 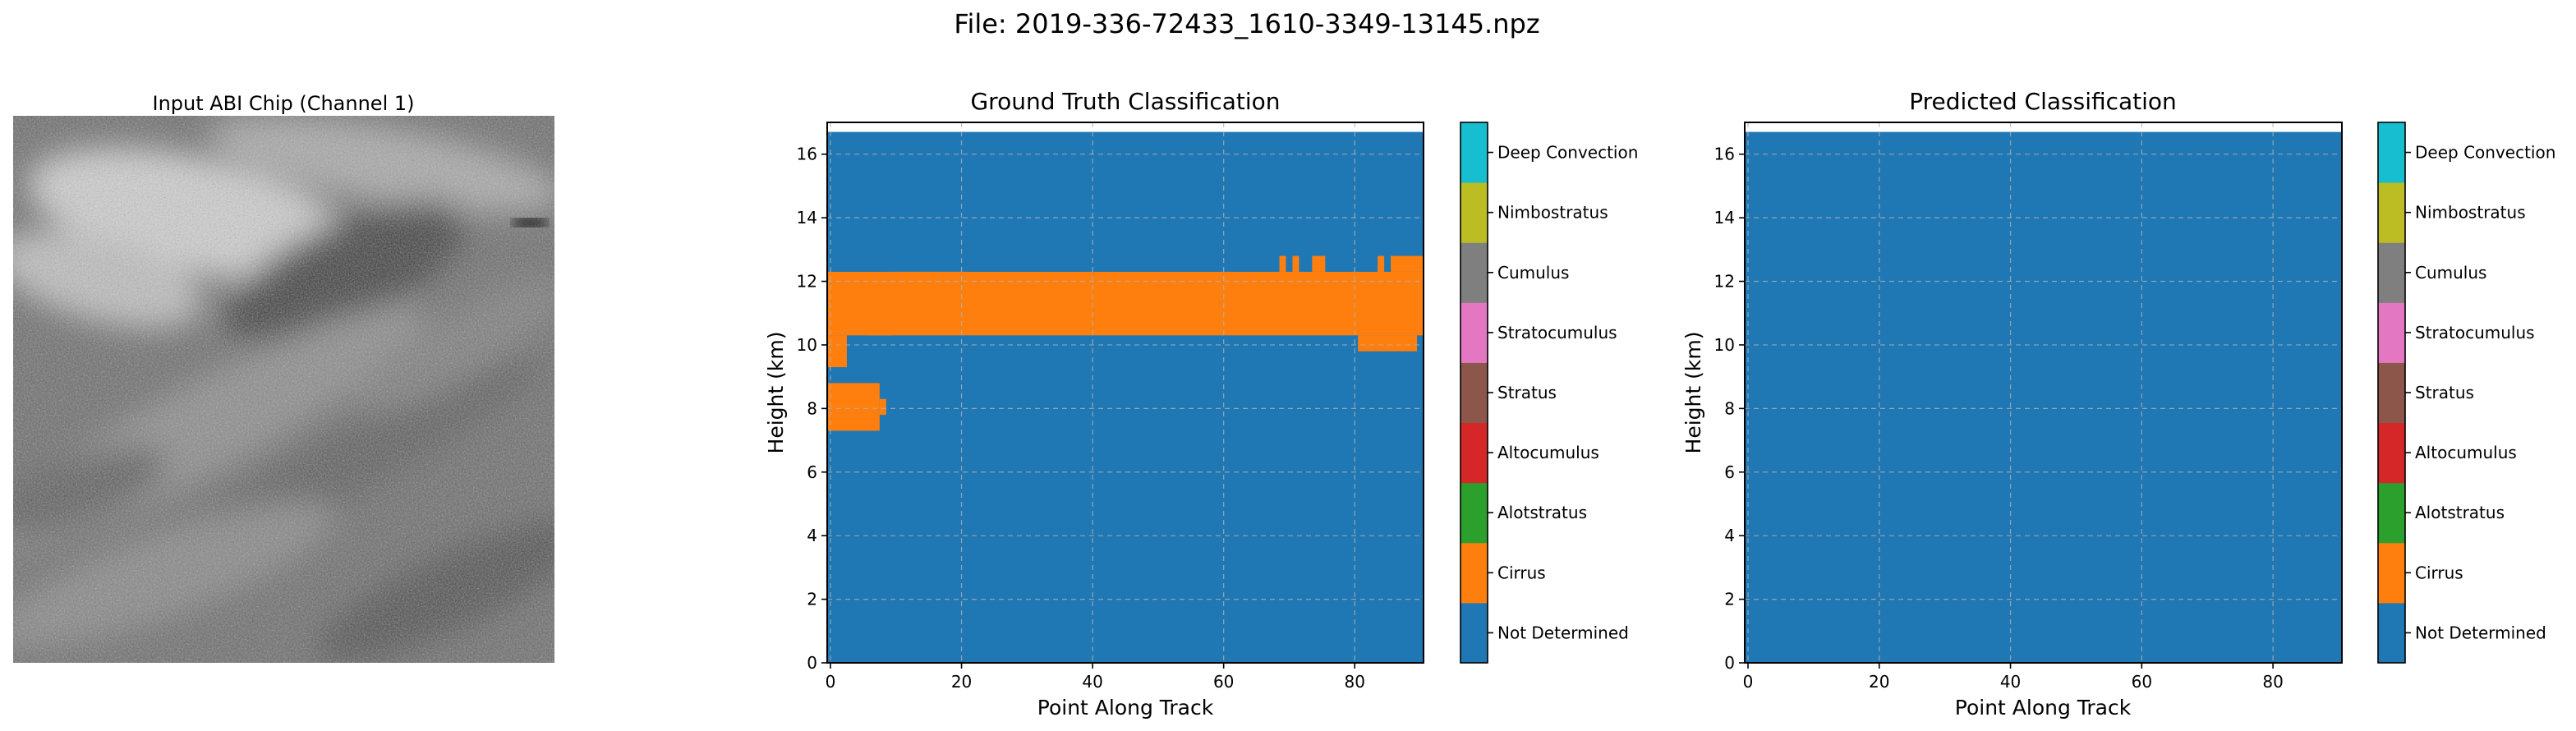 I want to click on gt-ytick-label-2: 4, so click(x=812, y=535).